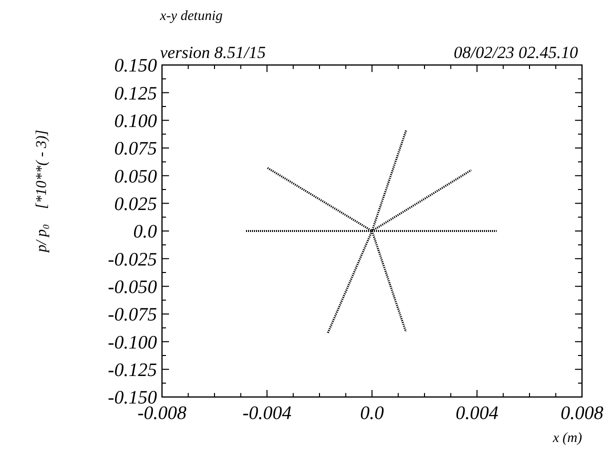  Describe the element at coordinates (135, 204) in the screenshot. I see `y-tick-label: 0.025` at that location.